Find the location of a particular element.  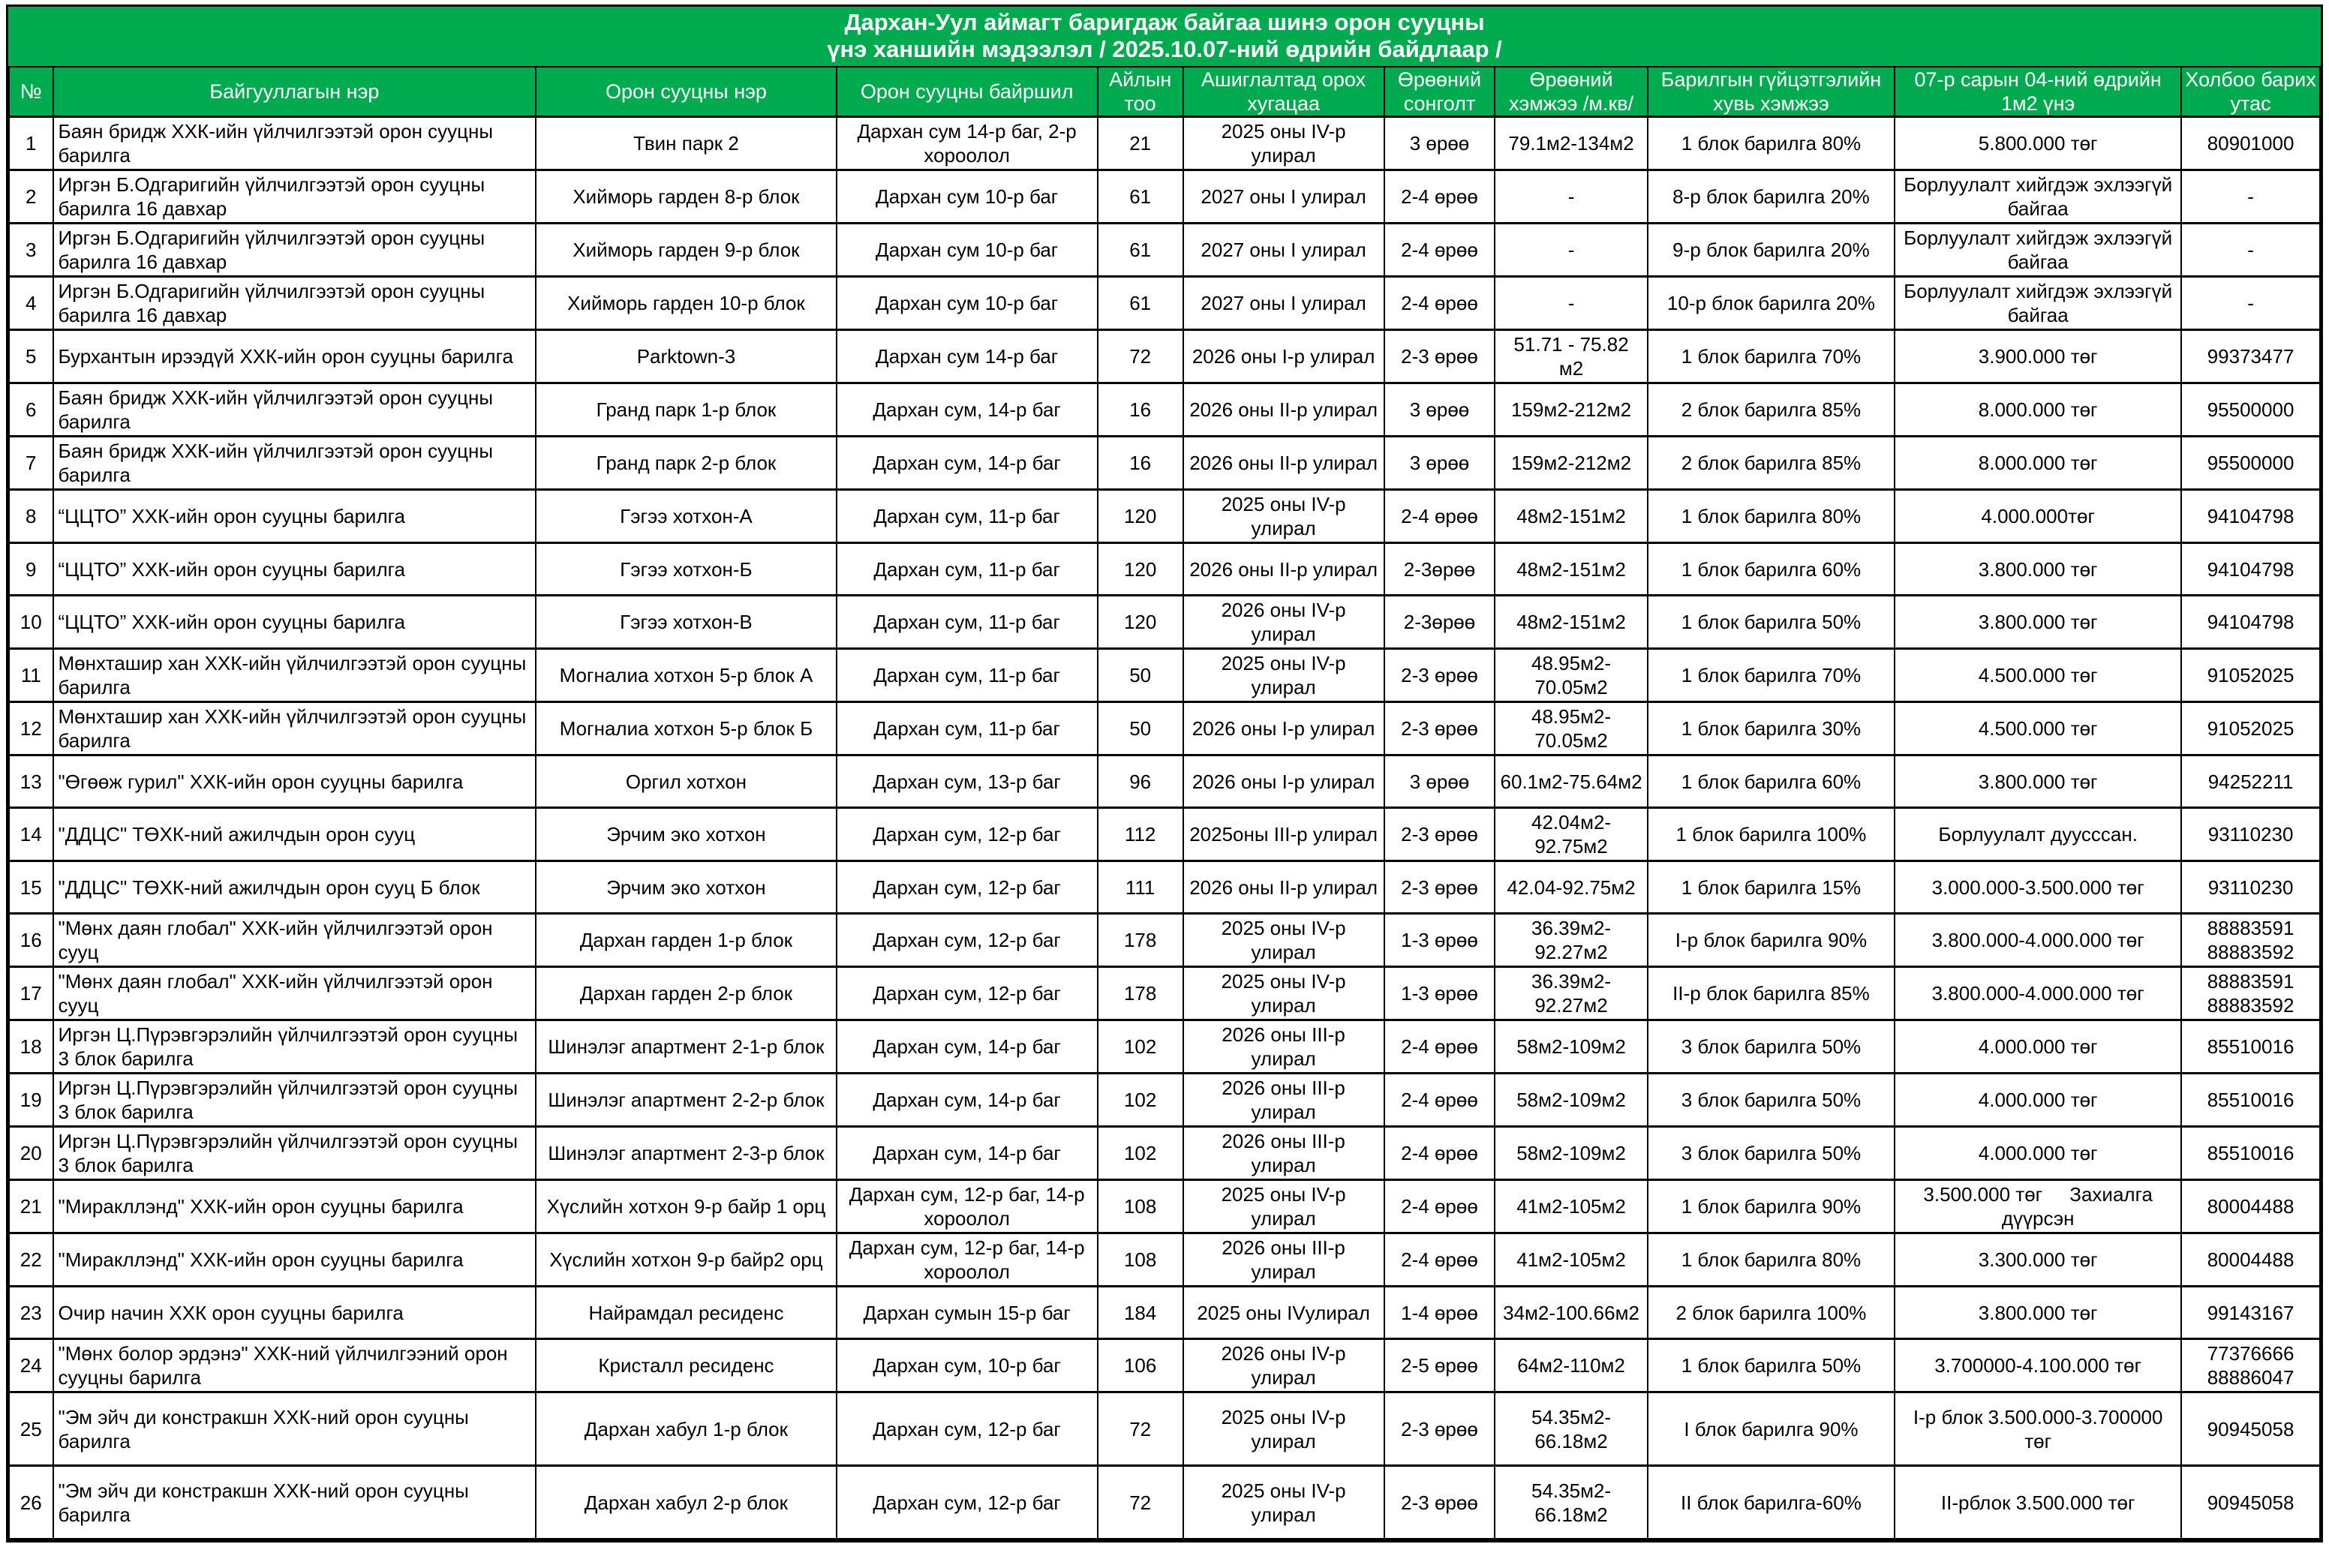

cell-no: 19 is located at coordinates (31, 1100).